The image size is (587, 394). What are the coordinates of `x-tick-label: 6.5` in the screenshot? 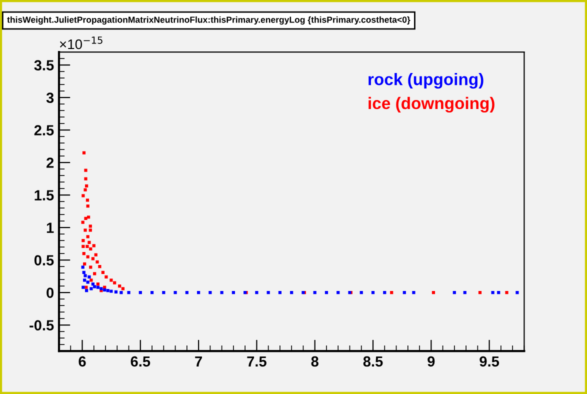 It's located at (140, 361).